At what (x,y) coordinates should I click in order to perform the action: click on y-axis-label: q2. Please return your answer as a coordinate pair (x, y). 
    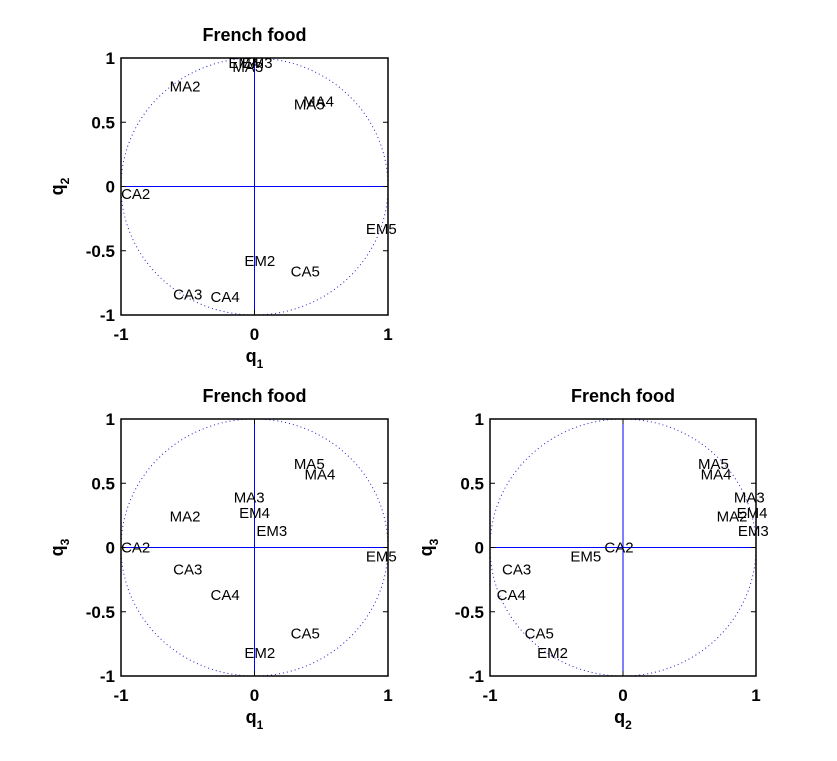
    Looking at the image, I should click on (59, 186).